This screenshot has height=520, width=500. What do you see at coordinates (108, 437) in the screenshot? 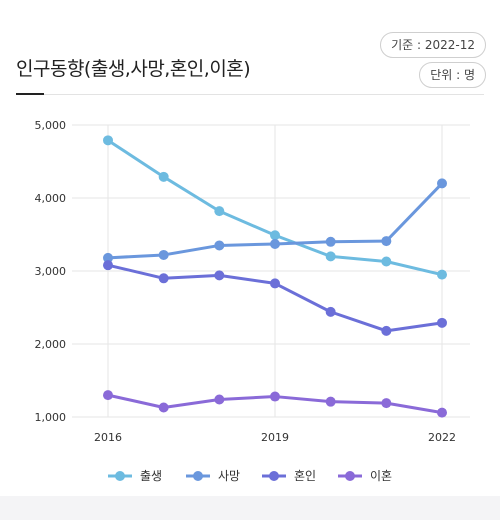
I see `x-tick-label: 2016` at bounding box center [108, 437].